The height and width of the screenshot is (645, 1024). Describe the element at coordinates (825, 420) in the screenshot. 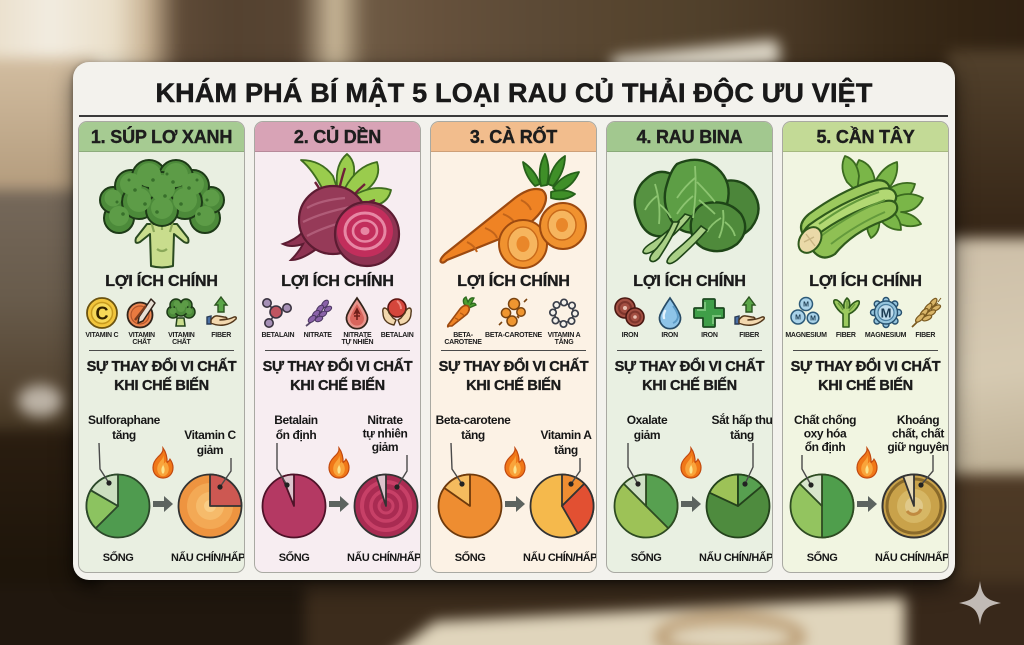

I see `svg-text: Chất chống` at that location.